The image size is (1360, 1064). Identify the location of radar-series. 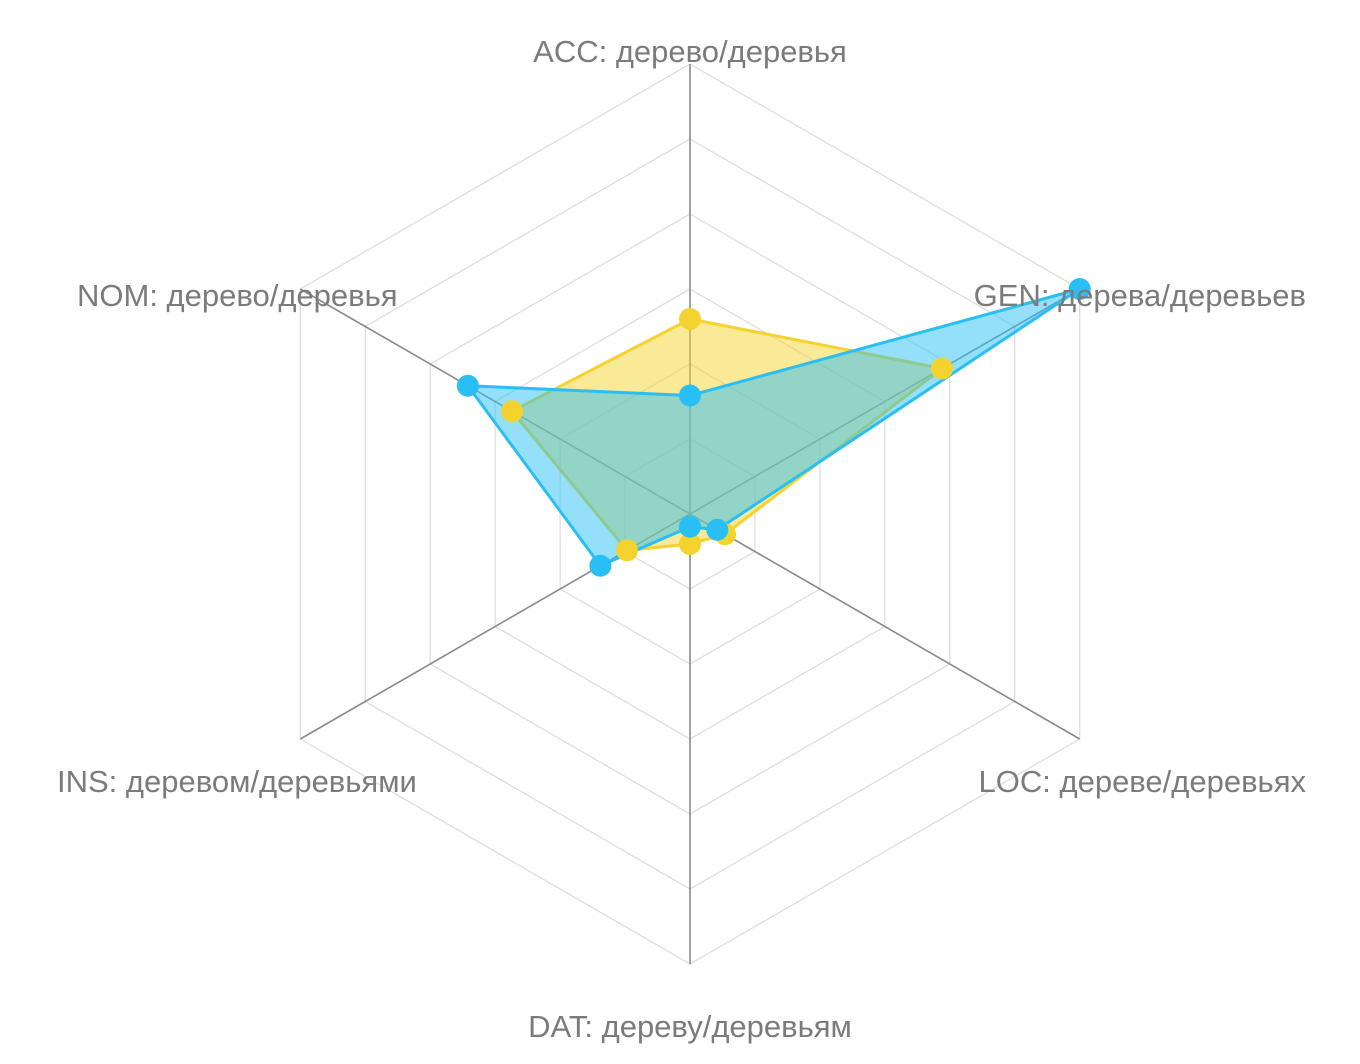
(773, 427).